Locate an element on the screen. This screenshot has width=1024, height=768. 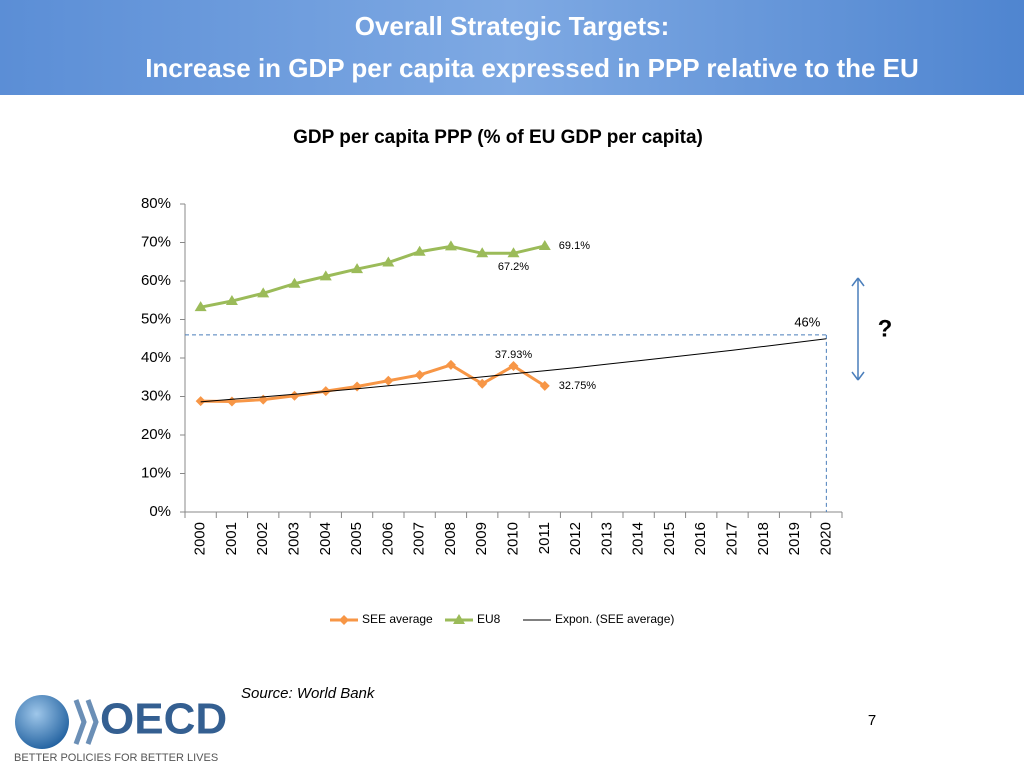
x-tick-label: 2003 is located at coordinates (293, 538).